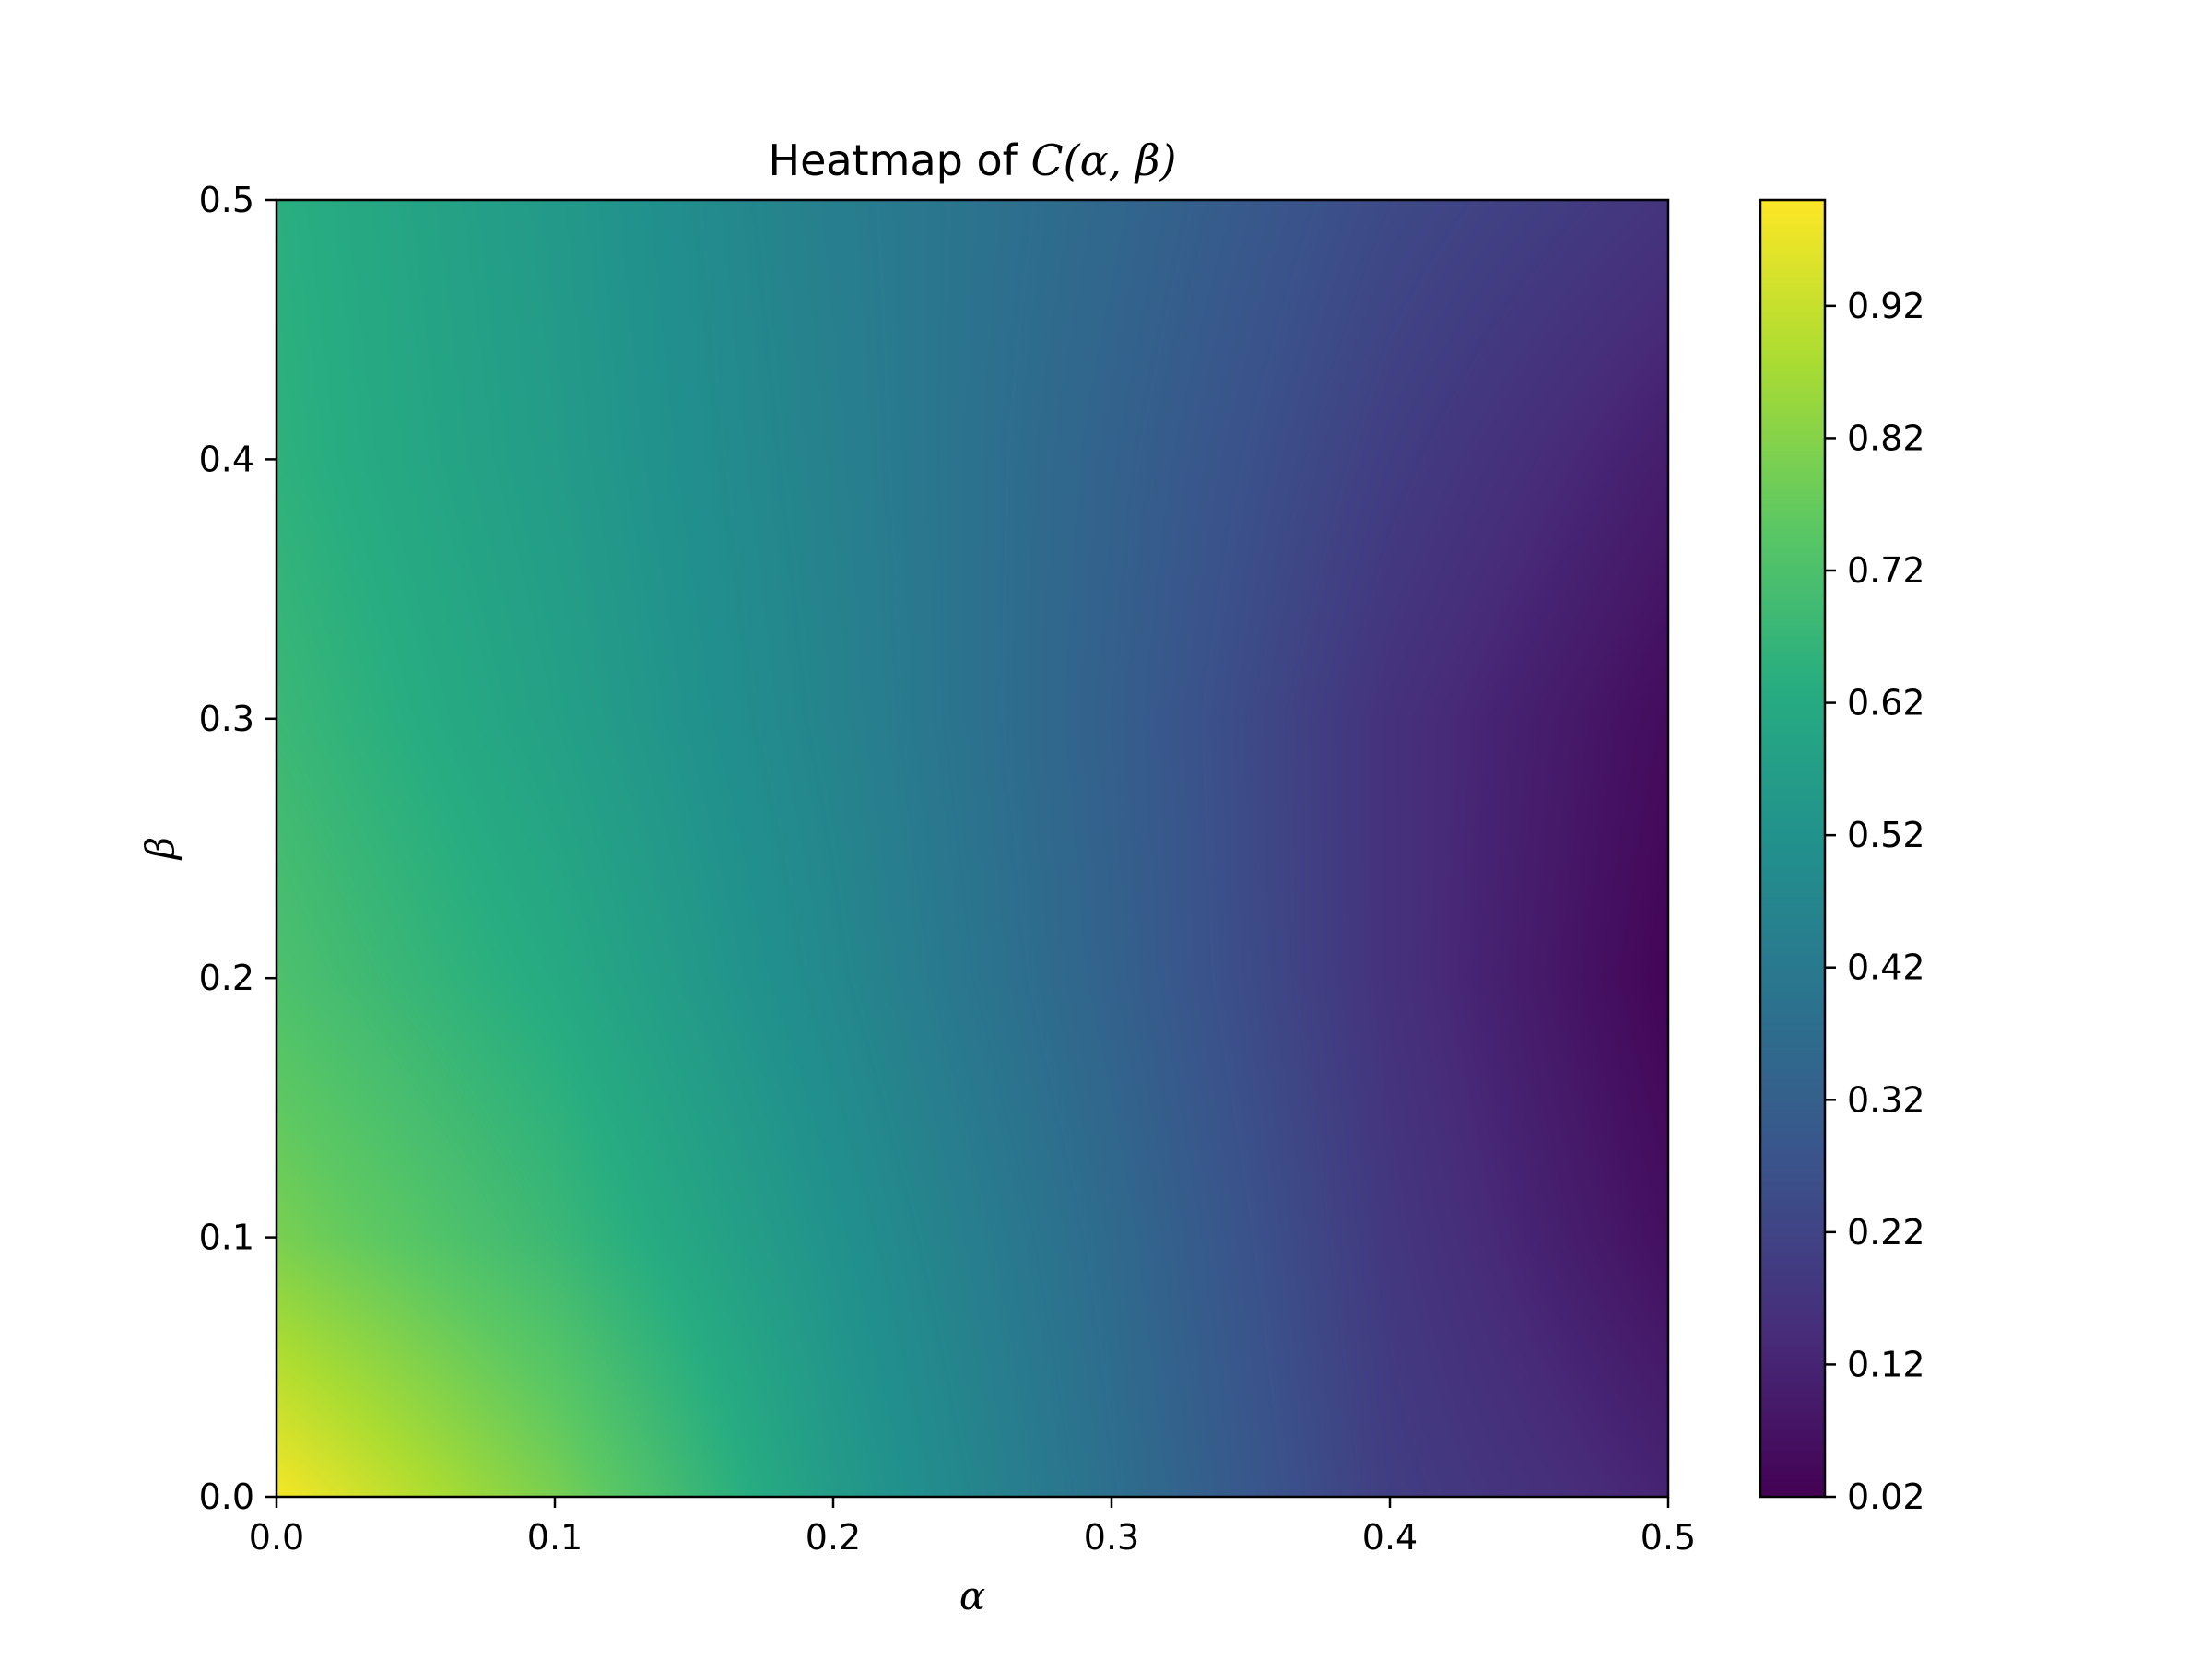 Image resolution: width=2212 pixels, height=1659 pixels. I want to click on y-axis: 0.0 0.1 0.2 0.3 0.4 0.5, so click(237, 848).